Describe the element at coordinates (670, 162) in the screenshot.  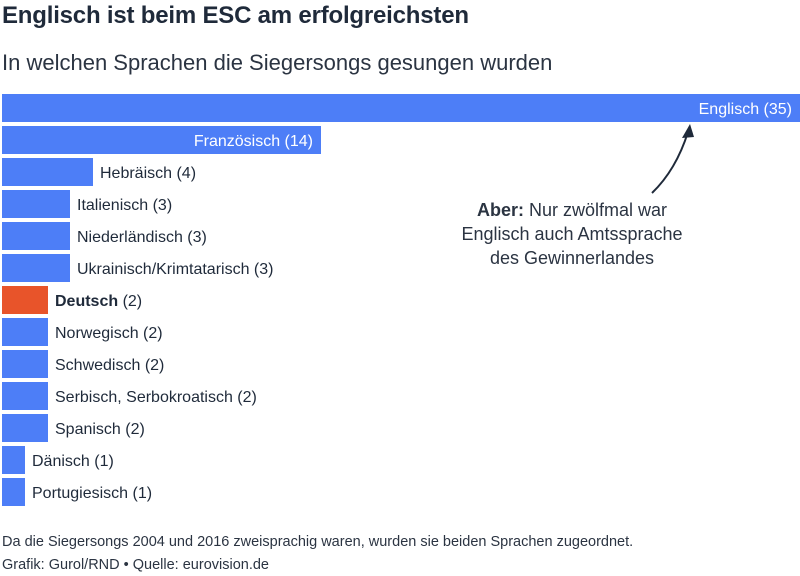
I see `annotation-arrow` at that location.